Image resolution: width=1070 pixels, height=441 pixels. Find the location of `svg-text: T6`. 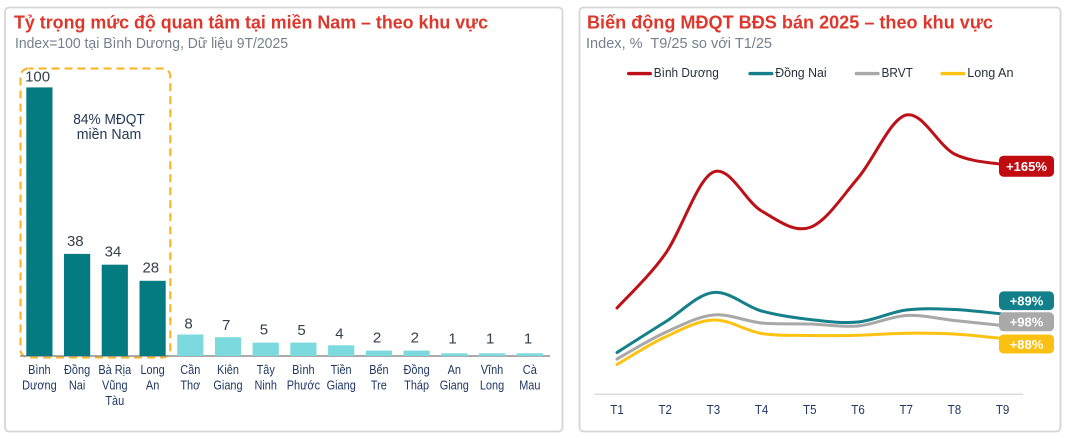

svg-text: T6 is located at coordinates (858, 409).